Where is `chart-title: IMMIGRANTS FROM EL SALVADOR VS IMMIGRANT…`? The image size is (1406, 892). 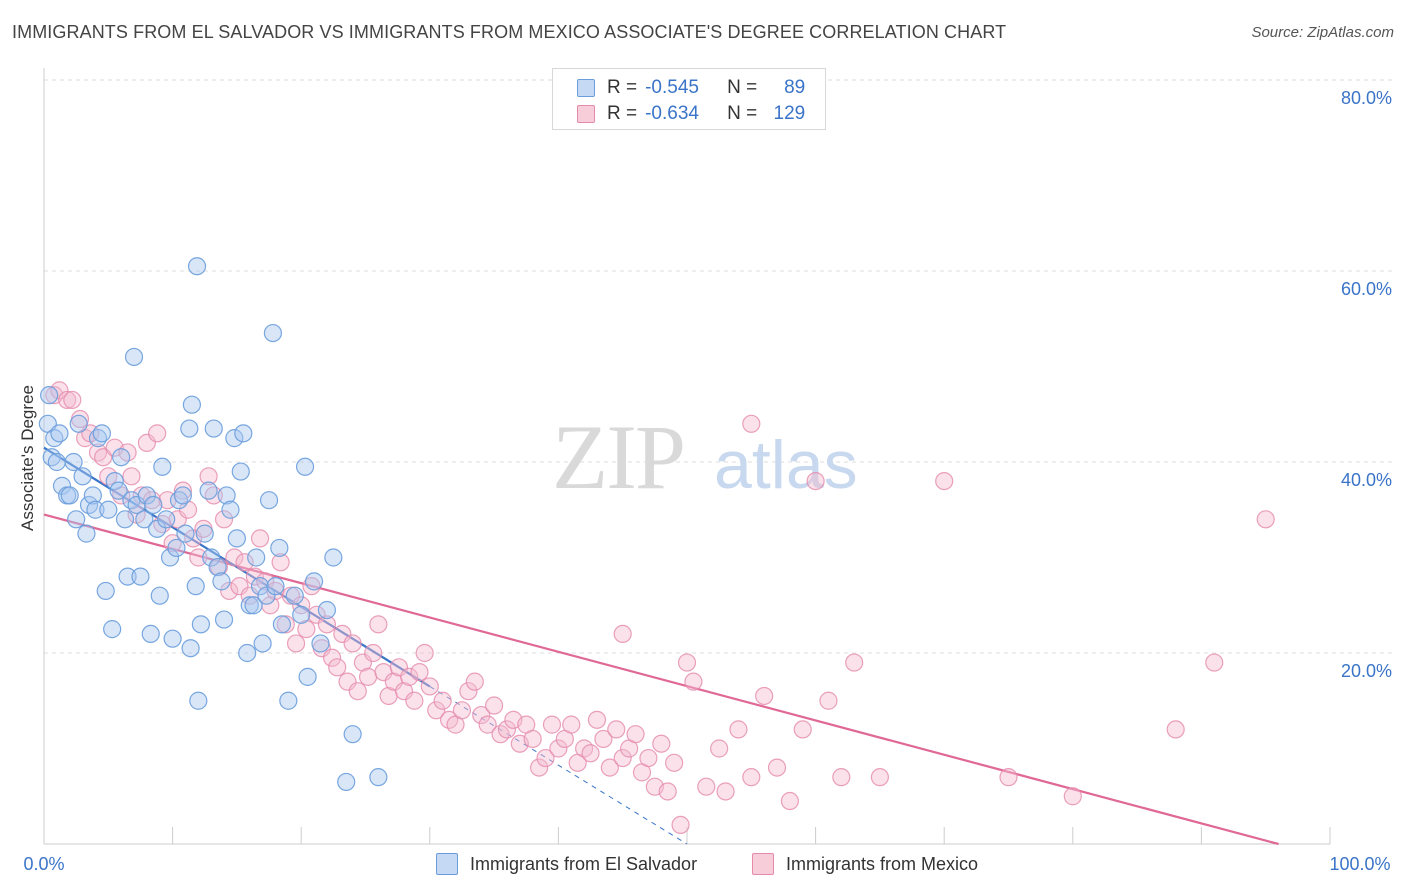 chart-title: IMMIGRANTS FROM EL SALVADOR VS IMMIGRANT… is located at coordinates (509, 32).